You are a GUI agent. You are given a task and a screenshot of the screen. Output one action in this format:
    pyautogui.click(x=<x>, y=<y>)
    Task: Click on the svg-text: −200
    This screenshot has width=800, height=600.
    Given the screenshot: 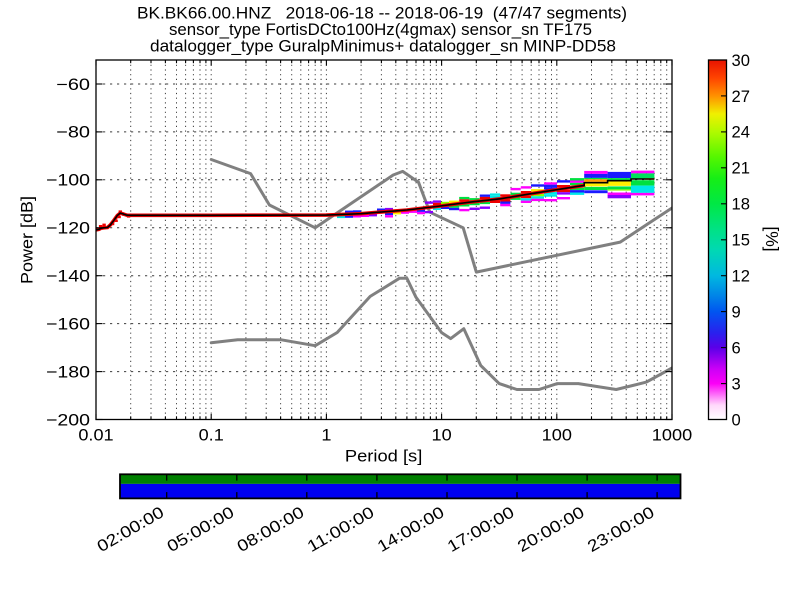 What is the action you would take?
    pyautogui.click(x=68, y=419)
    